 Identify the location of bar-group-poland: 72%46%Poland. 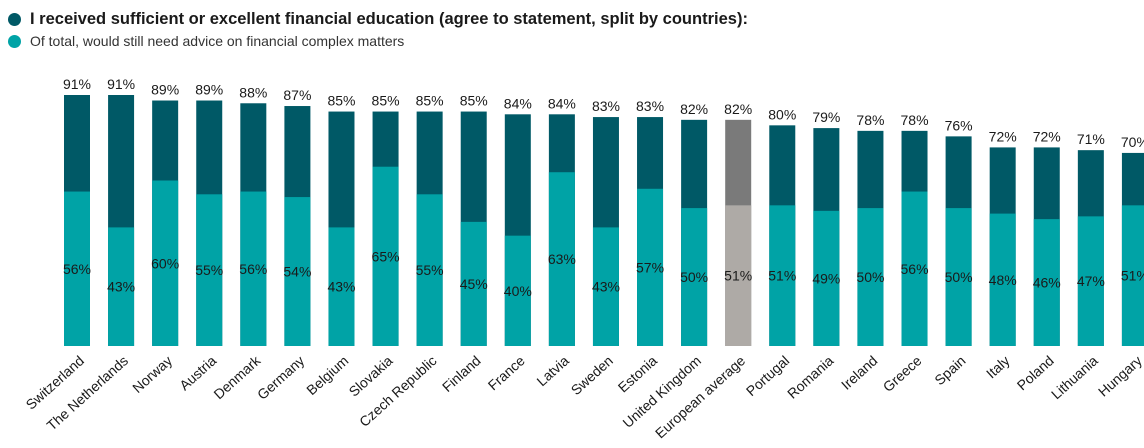
(1037, 260).